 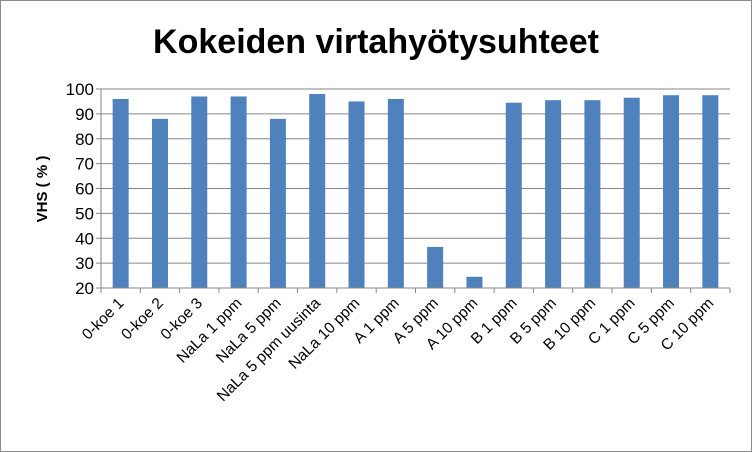 I want to click on x-tick-label: 0-koe 1, so click(x=103, y=319).